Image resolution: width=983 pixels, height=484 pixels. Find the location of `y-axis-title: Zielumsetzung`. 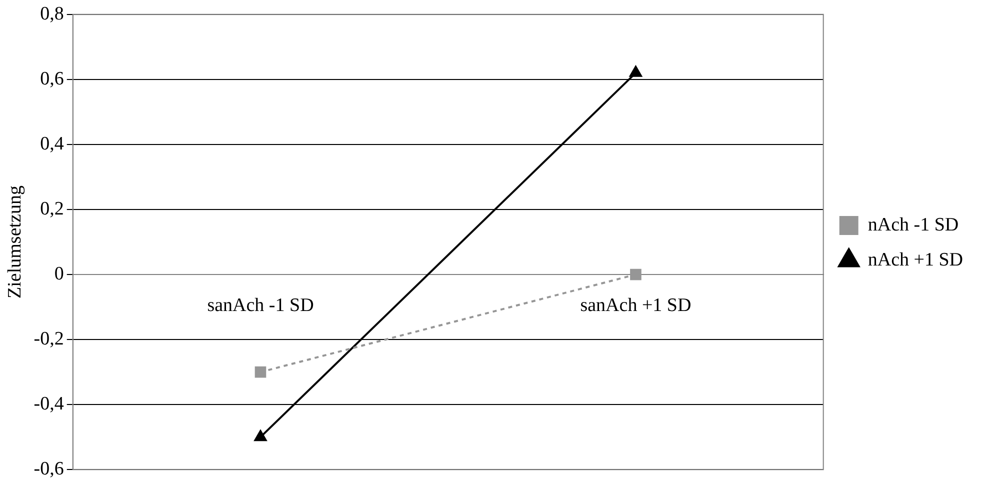

y-axis-title: Zielumsetzung is located at coordinates (15, 241).